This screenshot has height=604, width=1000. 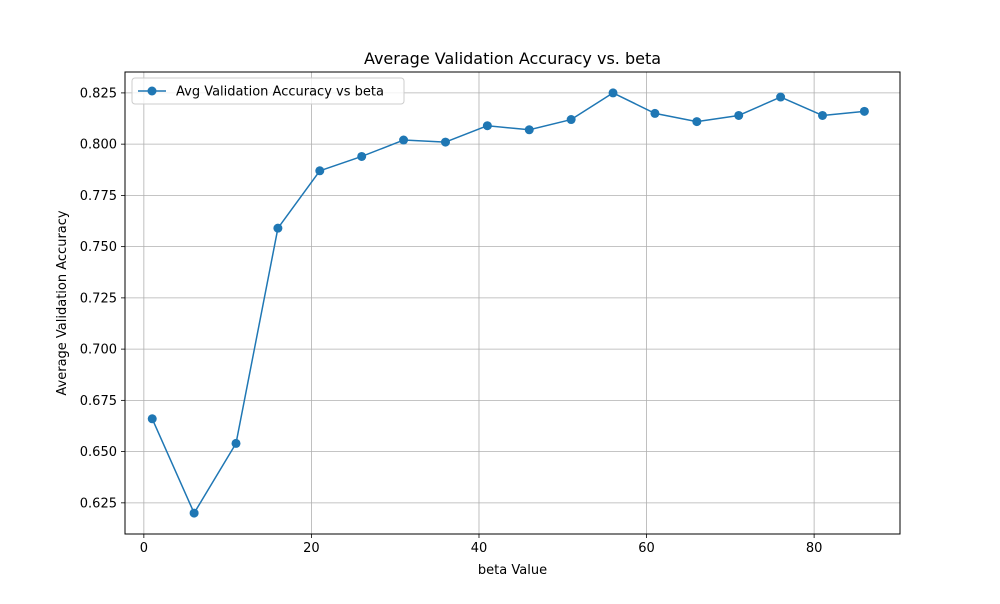 I want to click on x-axis-label: beta Value, so click(x=512, y=570).